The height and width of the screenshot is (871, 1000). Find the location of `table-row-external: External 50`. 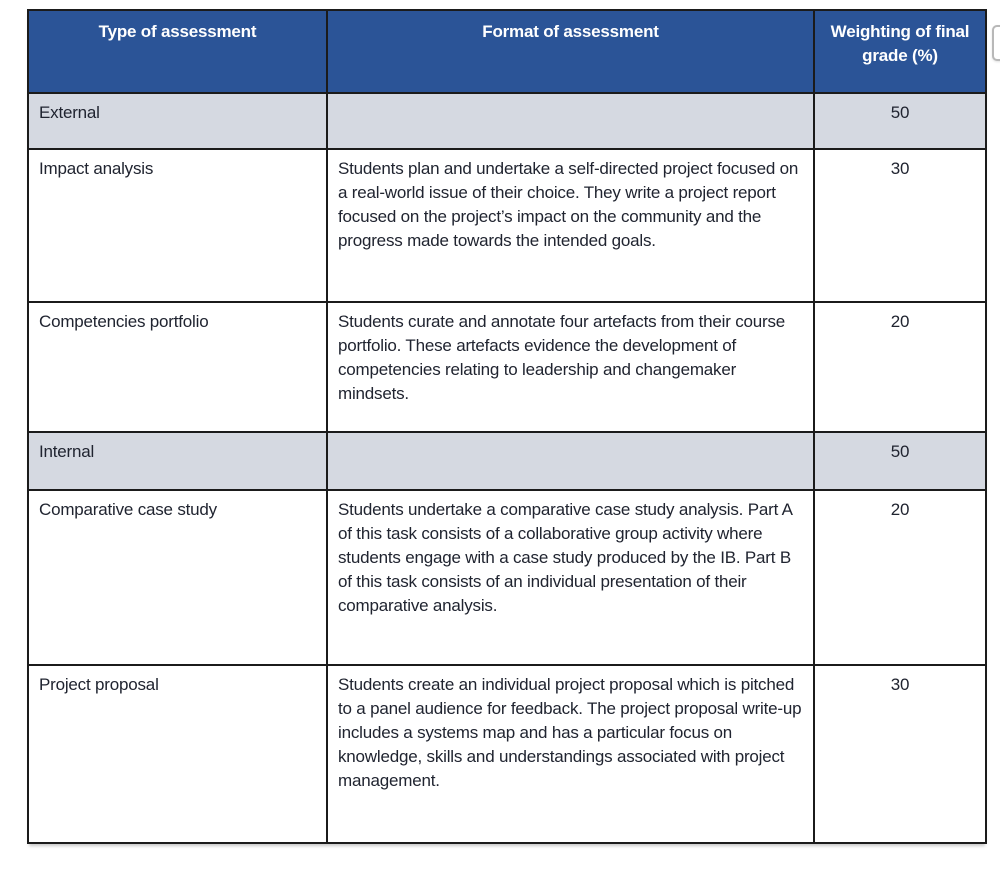

table-row-external: External 50 is located at coordinates (507, 121).